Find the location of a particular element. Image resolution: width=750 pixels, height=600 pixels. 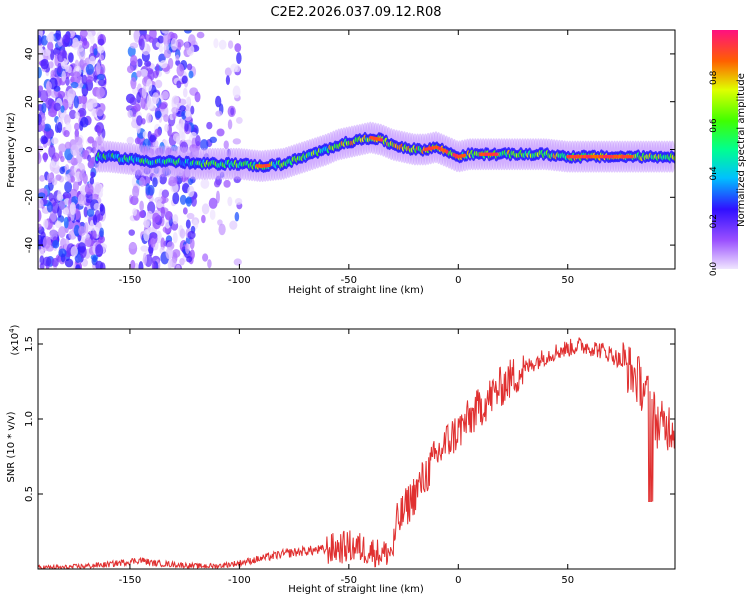

colorbar-tick-label: 0.4 is located at coordinates (714, 173).